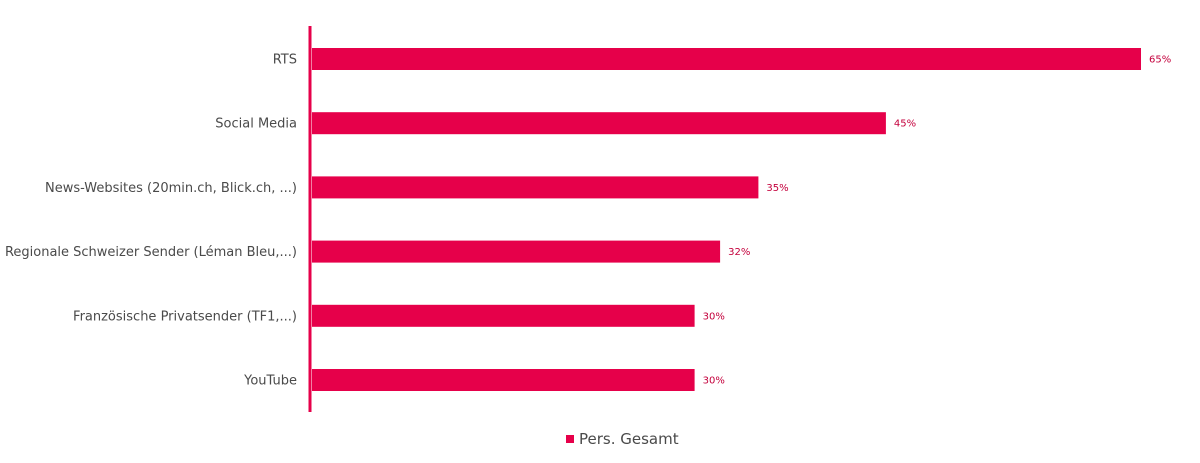 The image size is (1200, 463). Describe the element at coordinates (171, 188) in the screenshot. I see `category-label-2: News-Websites (20min.ch, Blick.ch, ...)` at that location.